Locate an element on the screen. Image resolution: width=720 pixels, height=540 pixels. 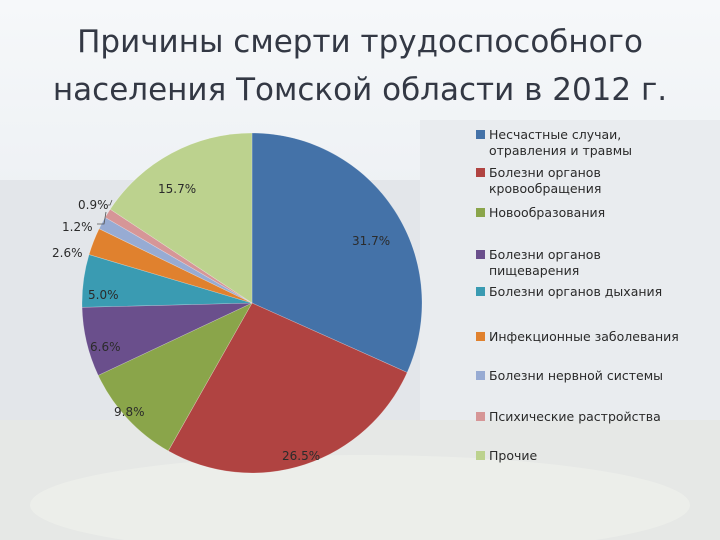
slice-data-label: 0.9% is located at coordinates (93, 205).